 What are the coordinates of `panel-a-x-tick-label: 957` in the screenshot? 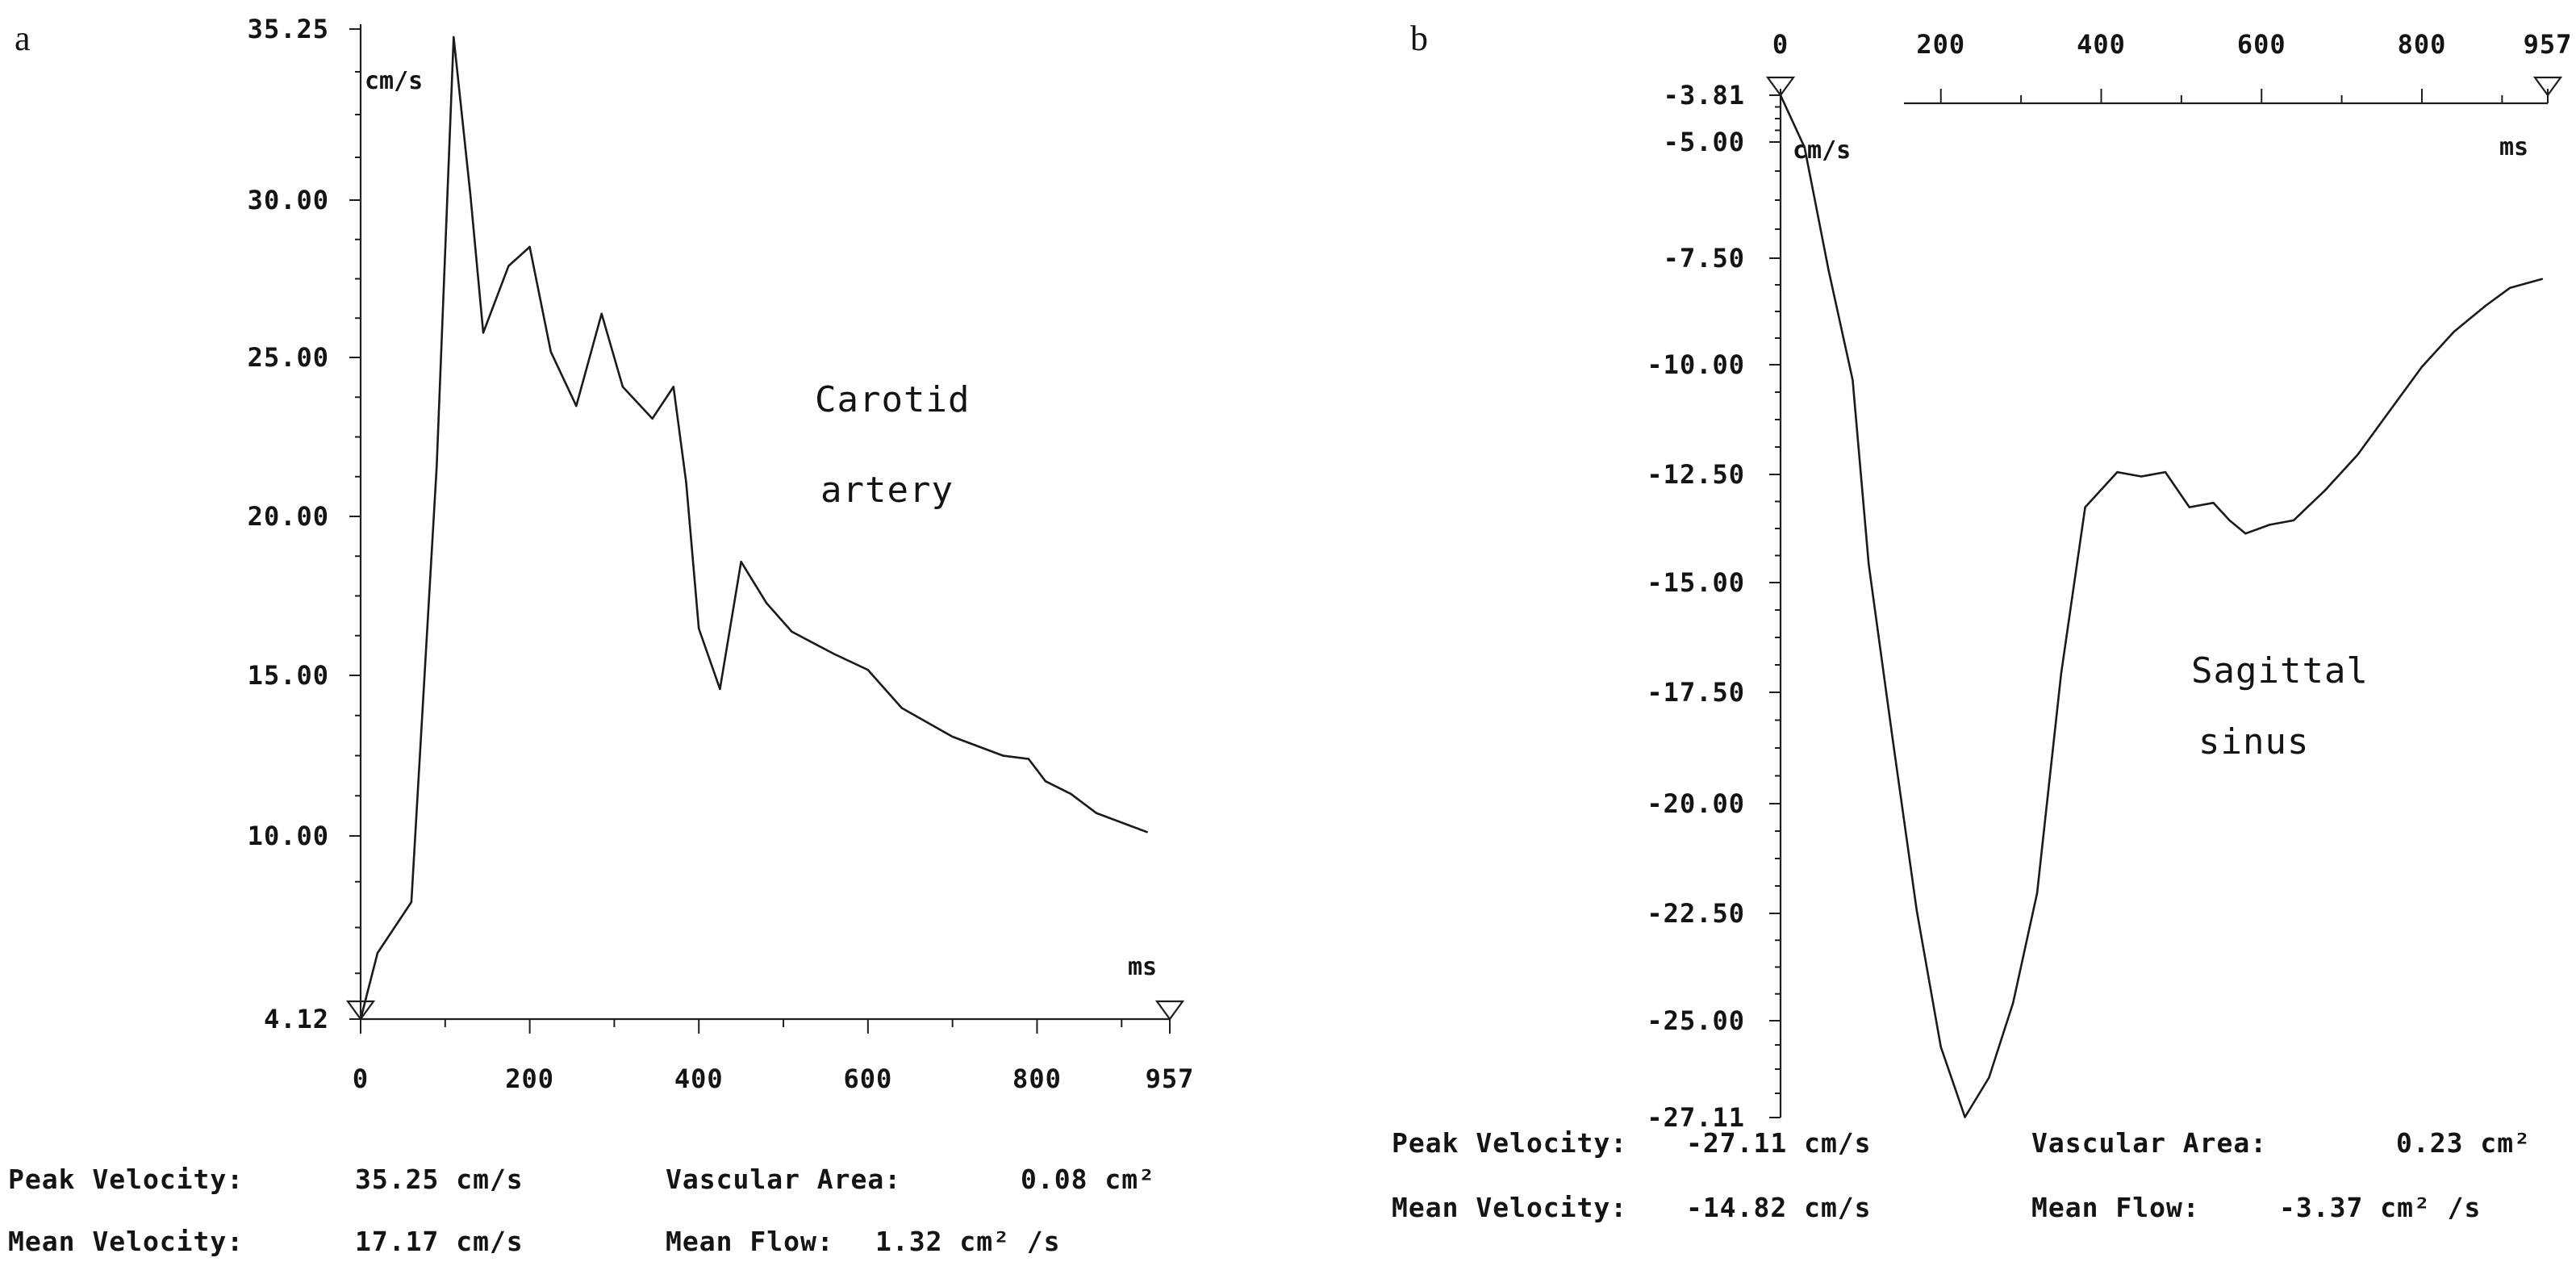 It's located at (1170, 1078).